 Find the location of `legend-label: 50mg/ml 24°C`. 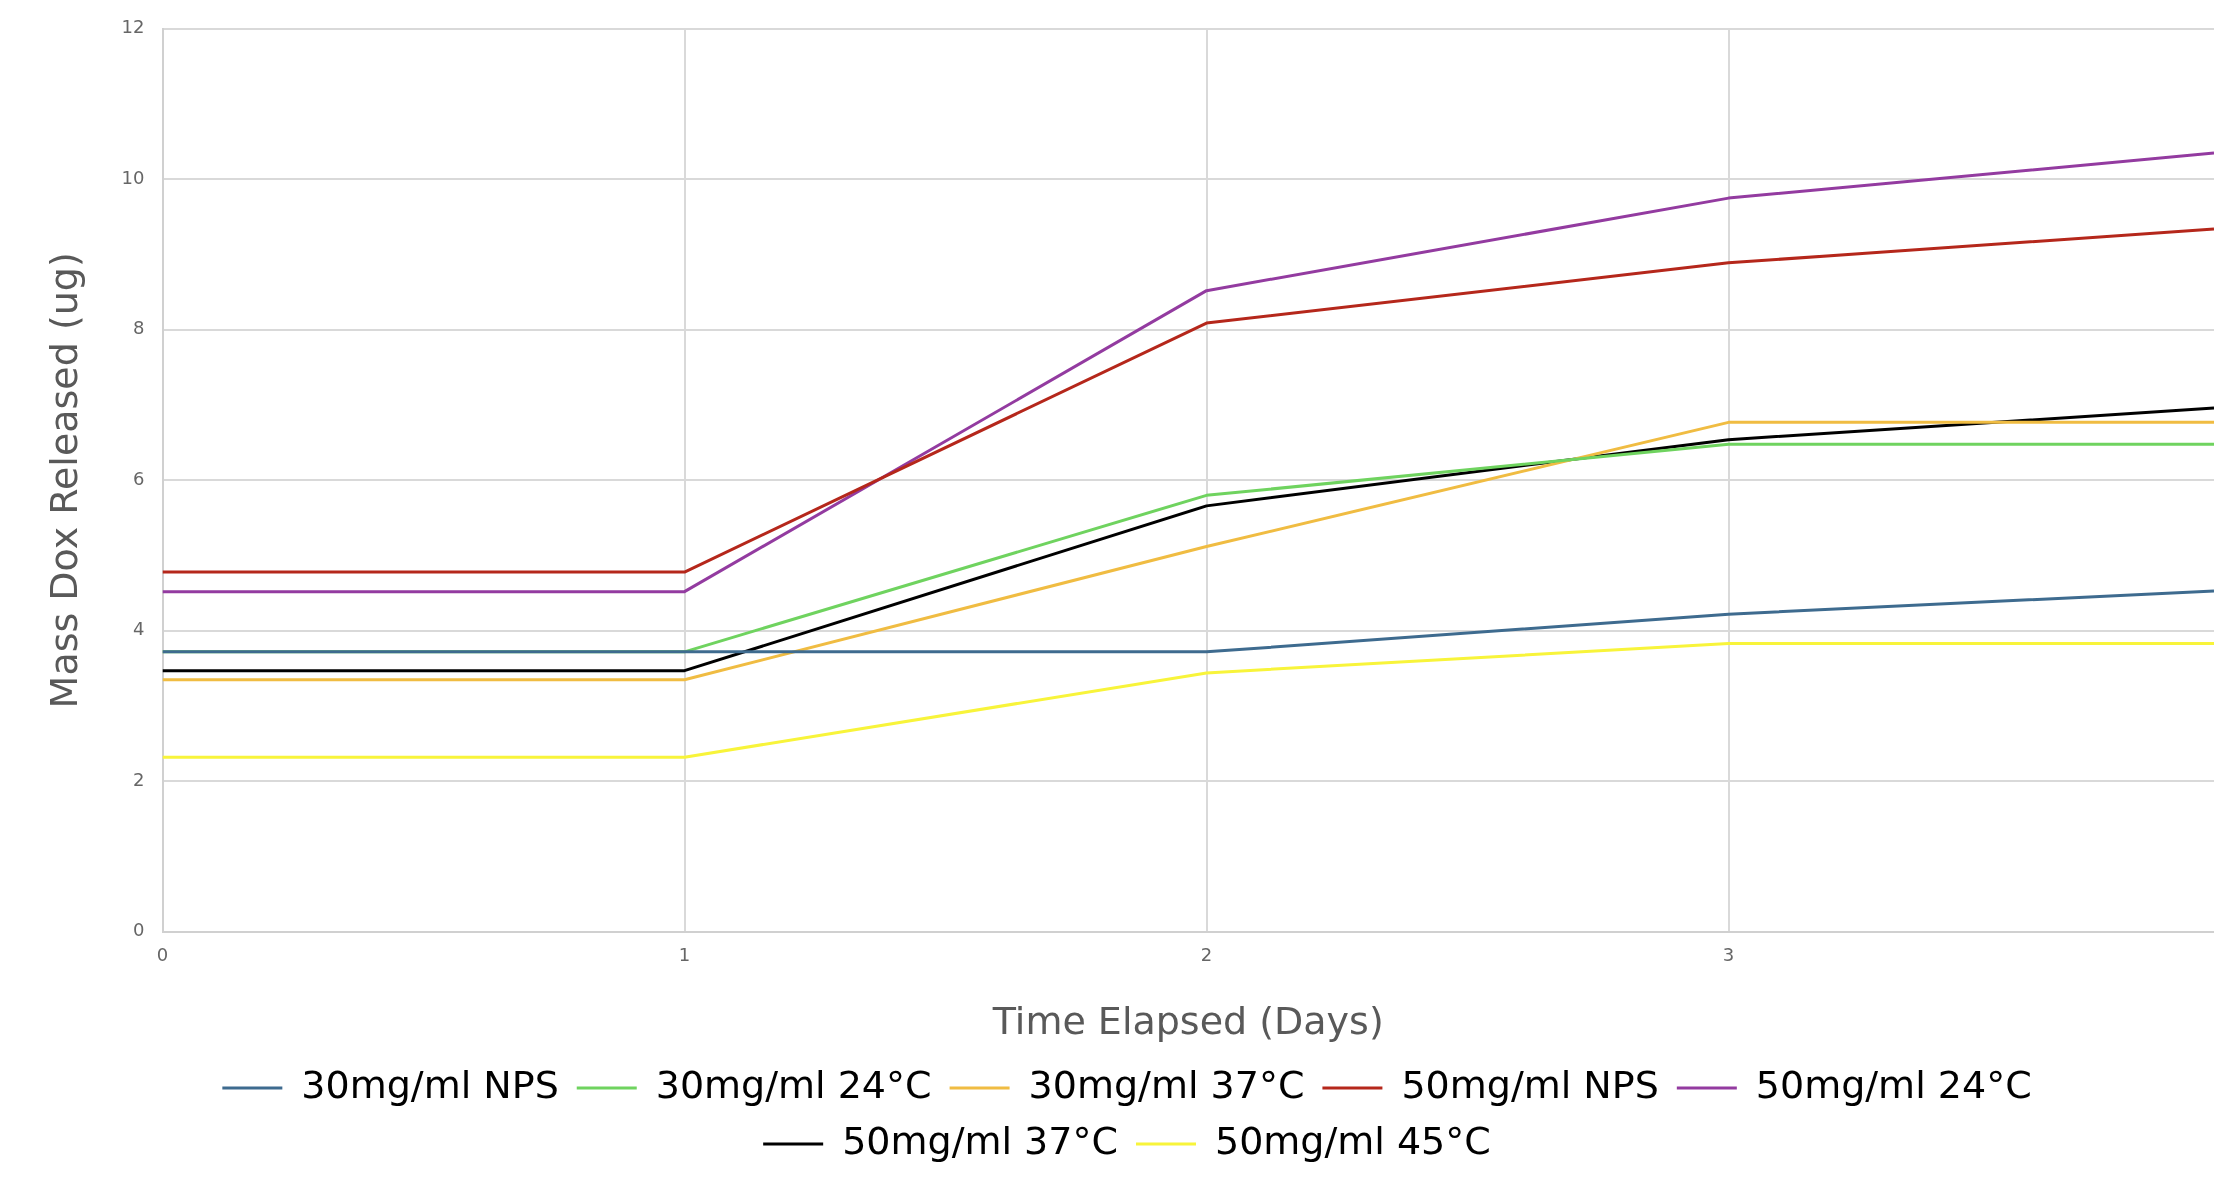

legend-label: 50mg/ml 24°C is located at coordinates (1893, 1084).